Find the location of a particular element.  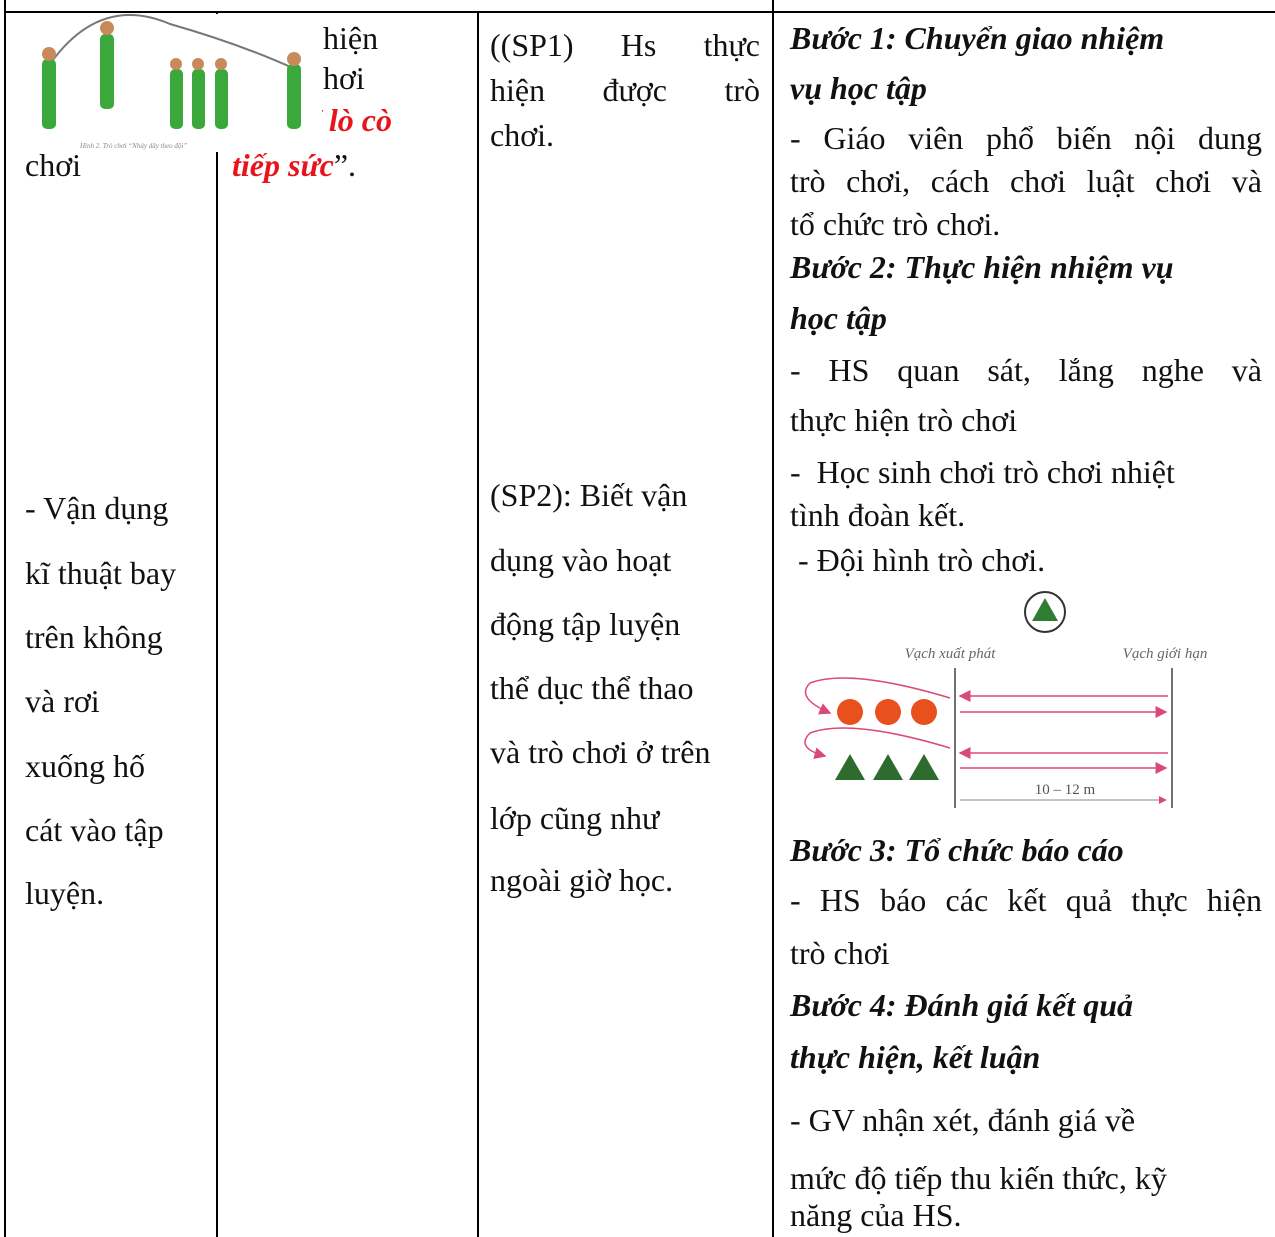

text: trò chơi is located at coordinates (840, 953).